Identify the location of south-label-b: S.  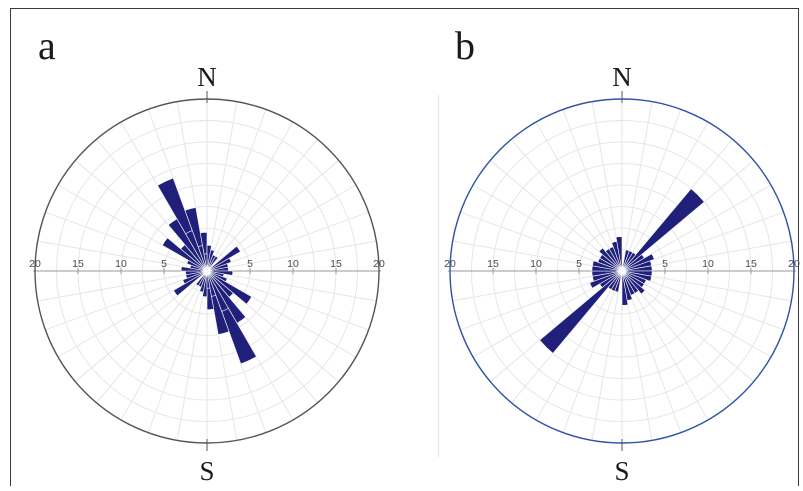
(622, 471).